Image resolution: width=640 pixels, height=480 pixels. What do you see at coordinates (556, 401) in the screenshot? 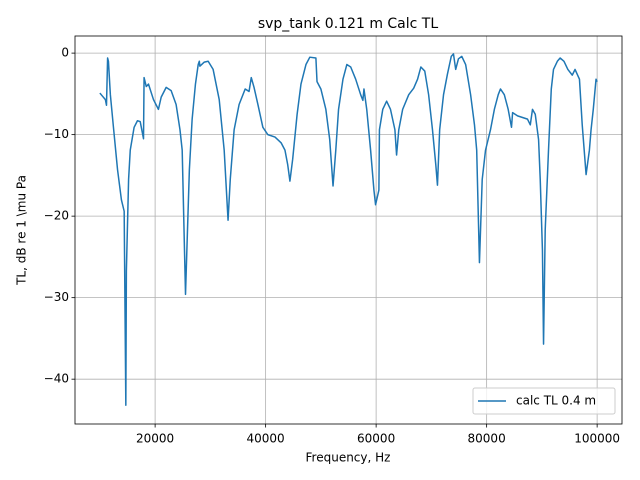
I see `legend-label: calc TL 0.4 m` at bounding box center [556, 401].